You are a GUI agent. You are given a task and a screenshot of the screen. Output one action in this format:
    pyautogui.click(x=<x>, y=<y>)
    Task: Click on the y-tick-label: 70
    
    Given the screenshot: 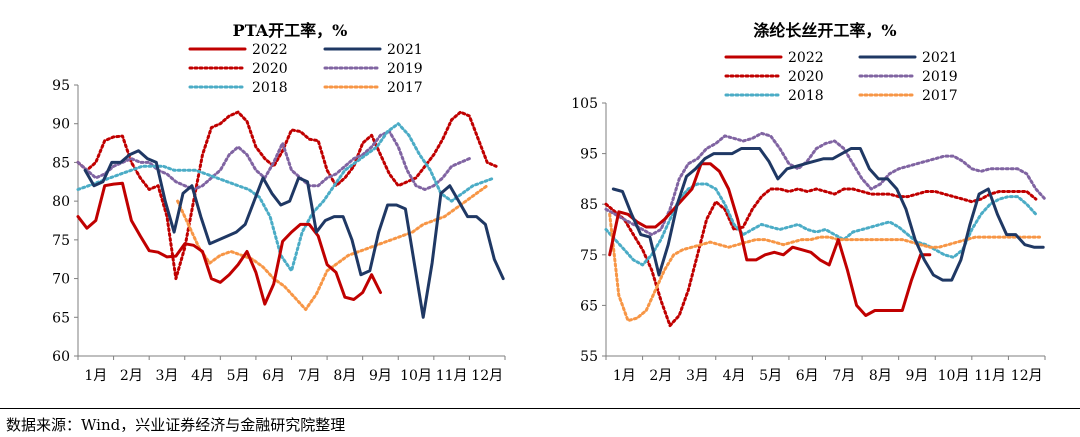 What is the action you would take?
    pyautogui.click(x=61, y=280)
    